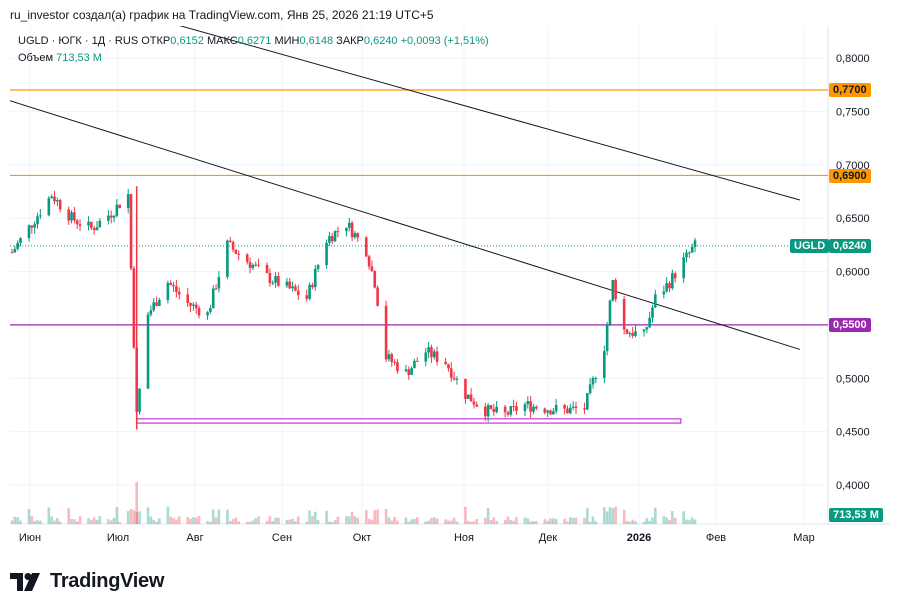  Describe the element at coordinates (316, 41) in the screenshot. I see `legend-low: 0,6148` at that location.